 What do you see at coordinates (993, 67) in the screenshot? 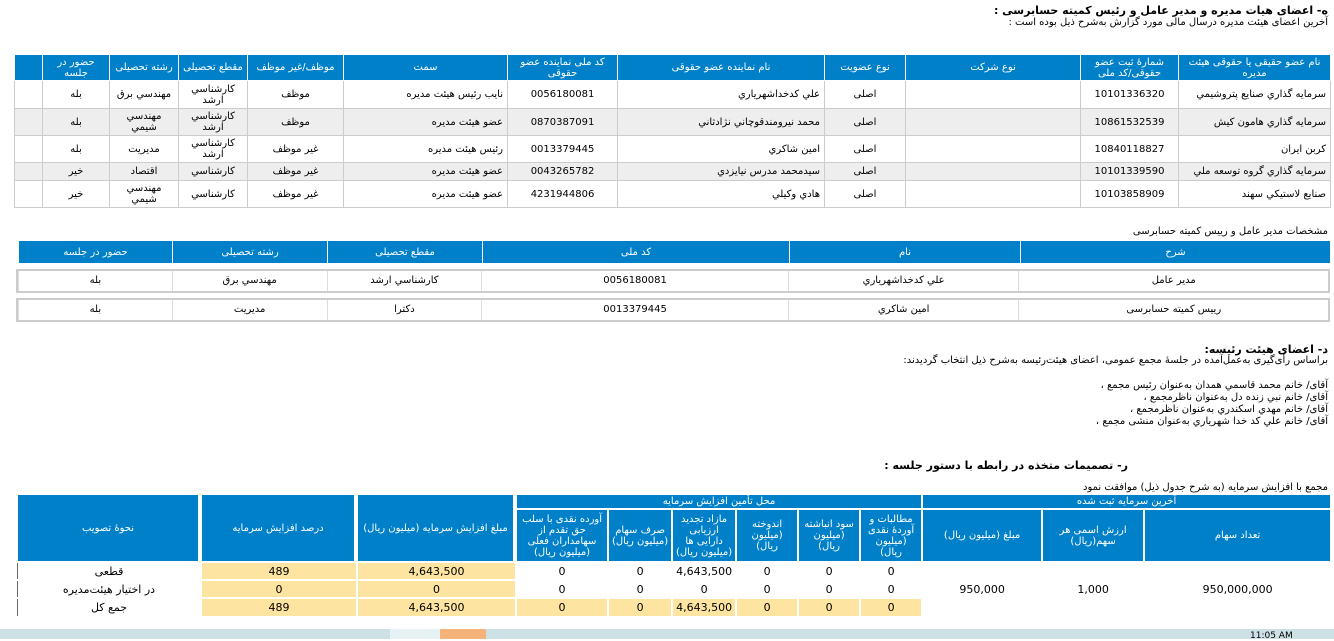
I see `column-header: نوع شرکت` at bounding box center [993, 67].